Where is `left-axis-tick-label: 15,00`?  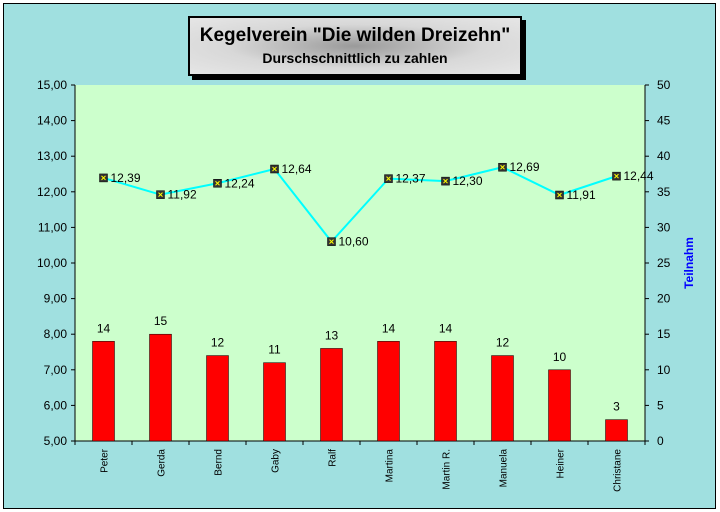 left-axis-tick-label: 15,00 is located at coordinates (52, 85).